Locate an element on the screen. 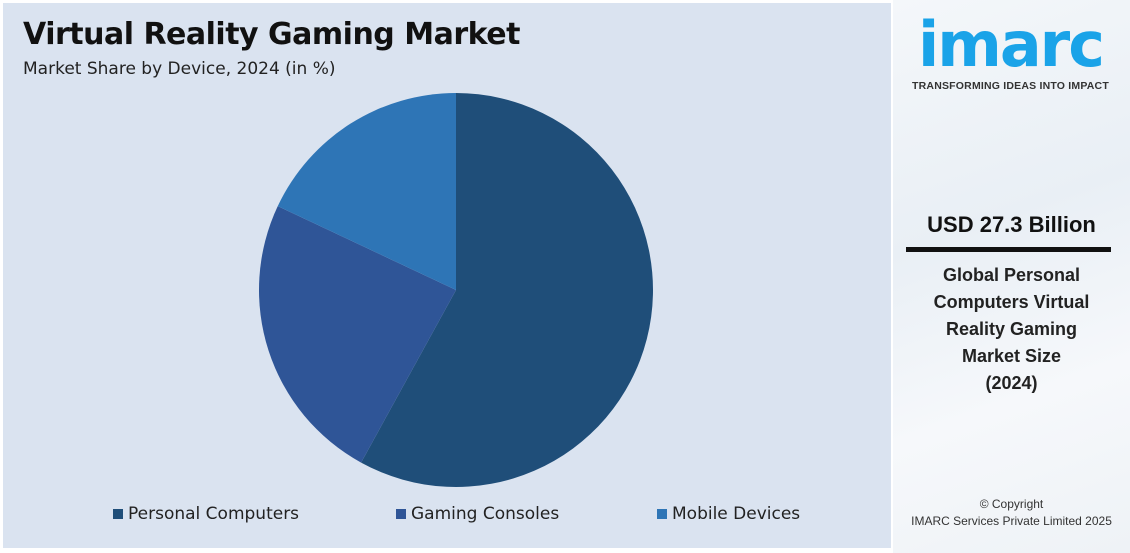  logo-wordmark: imarc is located at coordinates (1011, 44).